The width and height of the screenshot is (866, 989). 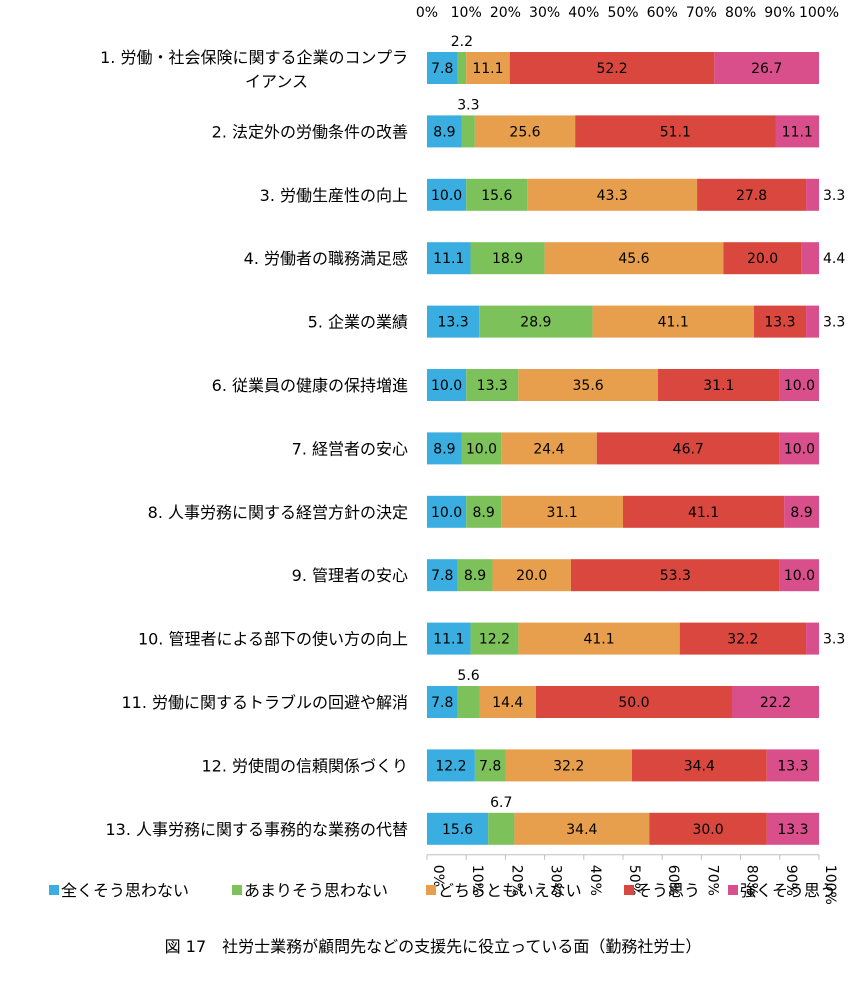 I want to click on category-label: 10. 管理者による部下の使い方の向上, so click(x=273, y=639).